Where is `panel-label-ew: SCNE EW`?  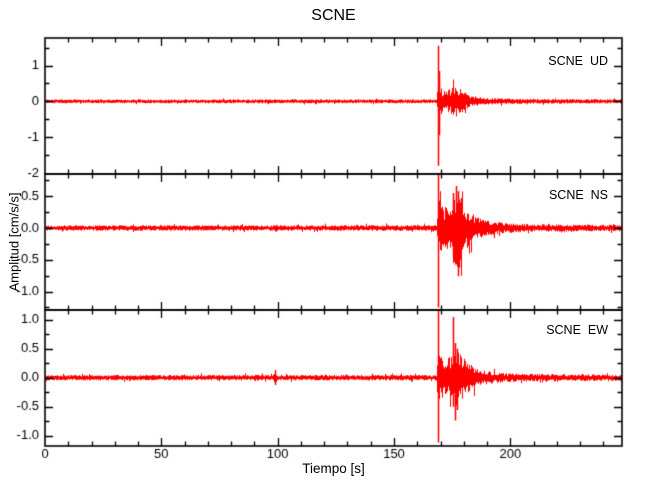
panel-label-ew: SCNE EW is located at coordinates (577, 330).